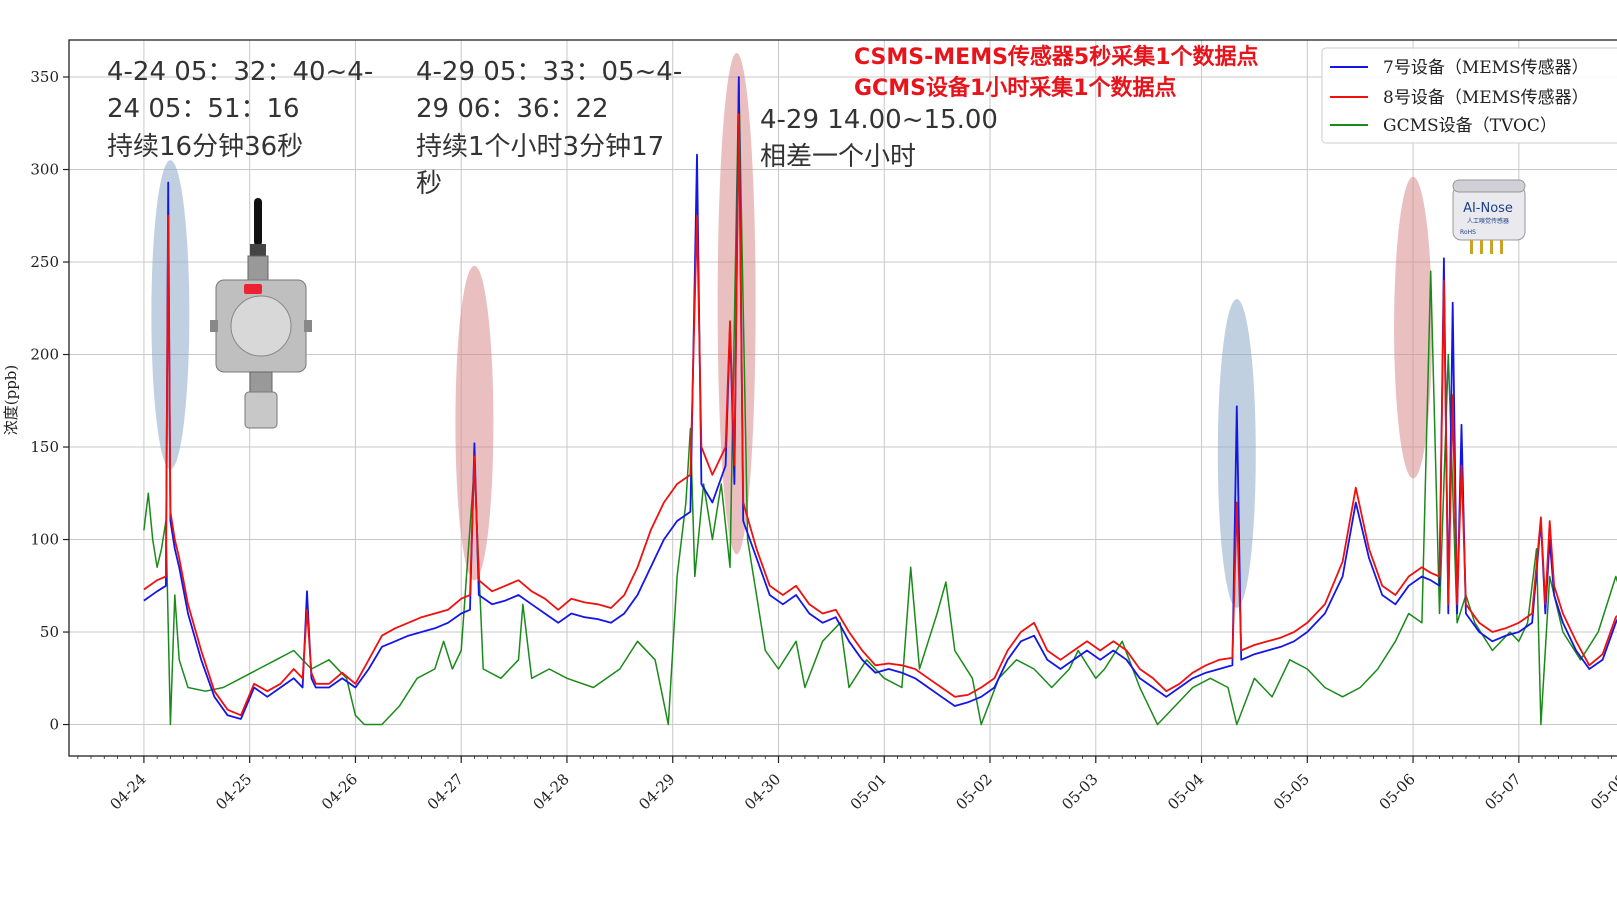 The image size is (1617, 906). I want to click on y-tick-label: 350, so click(44, 77).